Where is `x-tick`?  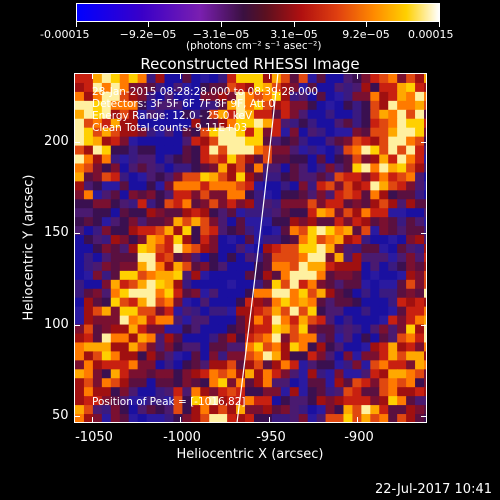 x-tick is located at coordinates (180, 76).